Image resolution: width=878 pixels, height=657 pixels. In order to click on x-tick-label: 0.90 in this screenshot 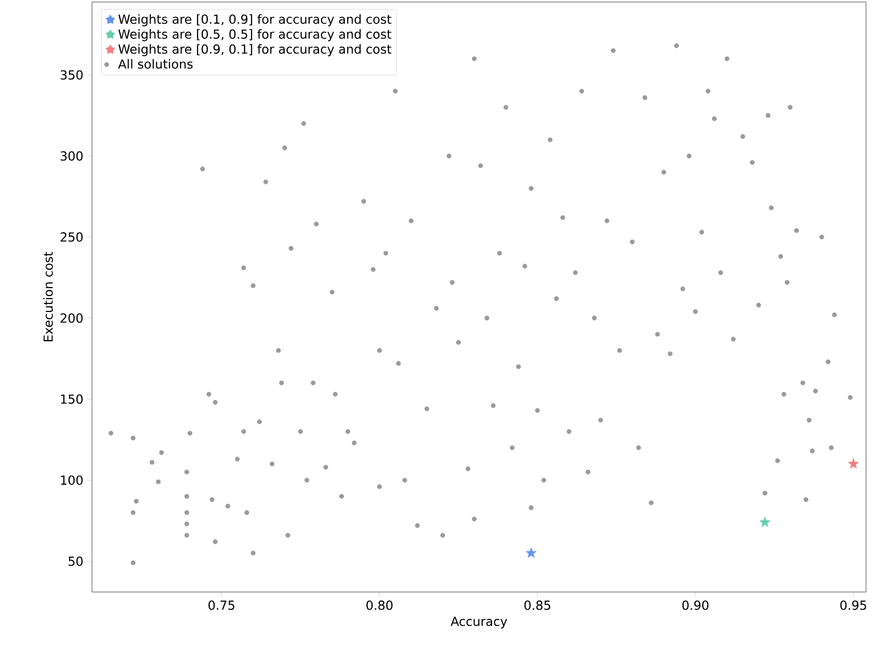, I will do `click(695, 605)`.